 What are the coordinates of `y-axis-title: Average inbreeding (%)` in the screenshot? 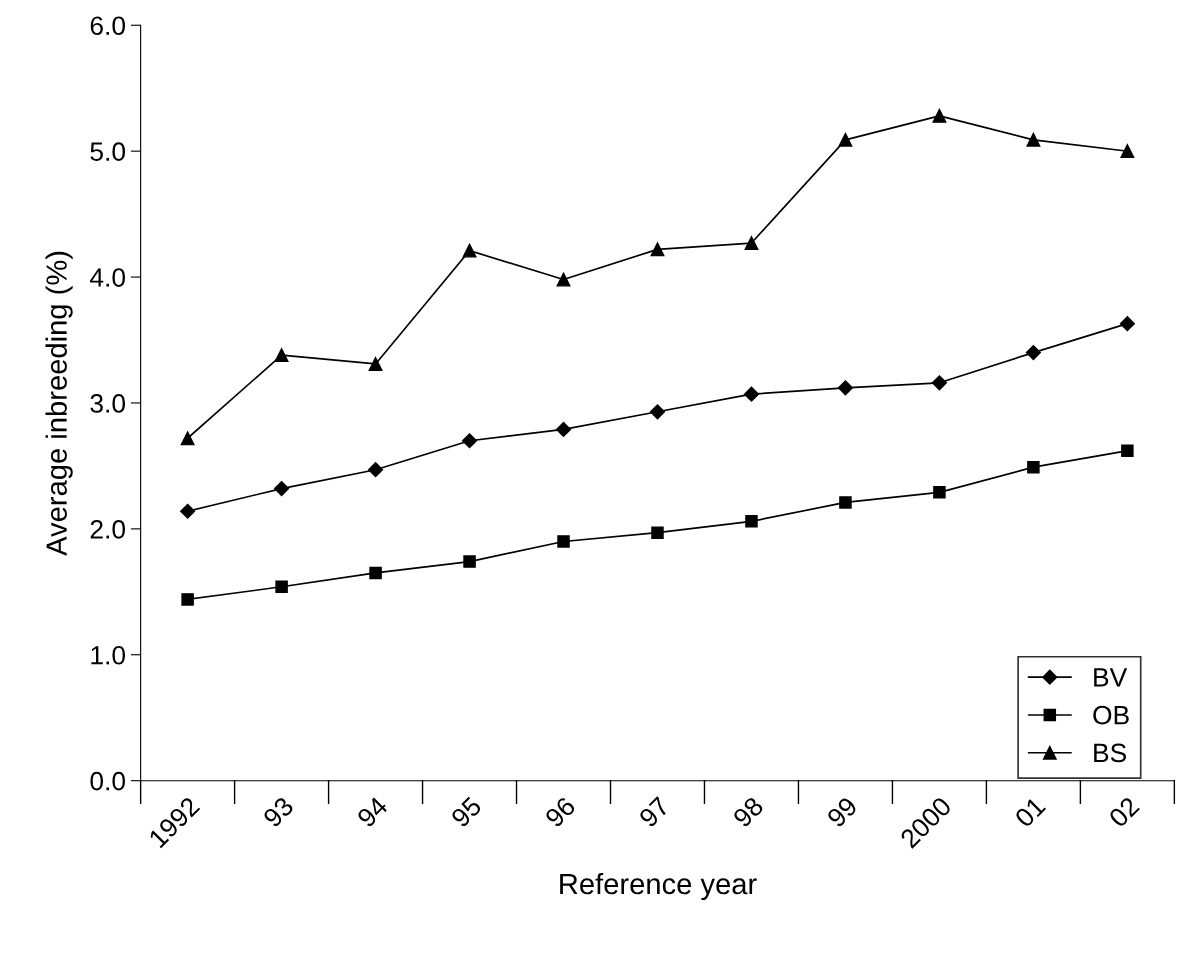 It's located at (59, 403).